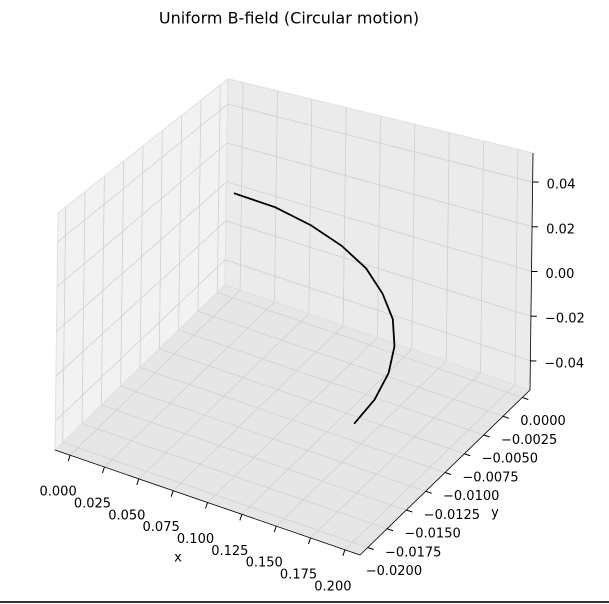 This screenshot has height=604, width=609. I want to click on x-tick-label: 0.100, so click(195, 539).